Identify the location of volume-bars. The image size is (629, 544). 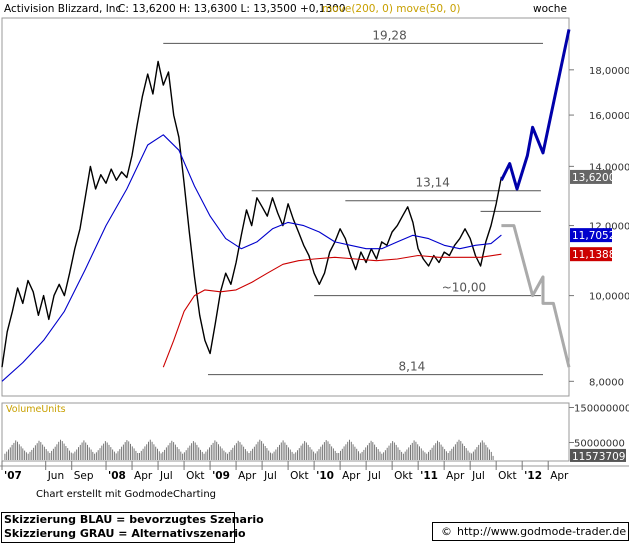
(249, 449).